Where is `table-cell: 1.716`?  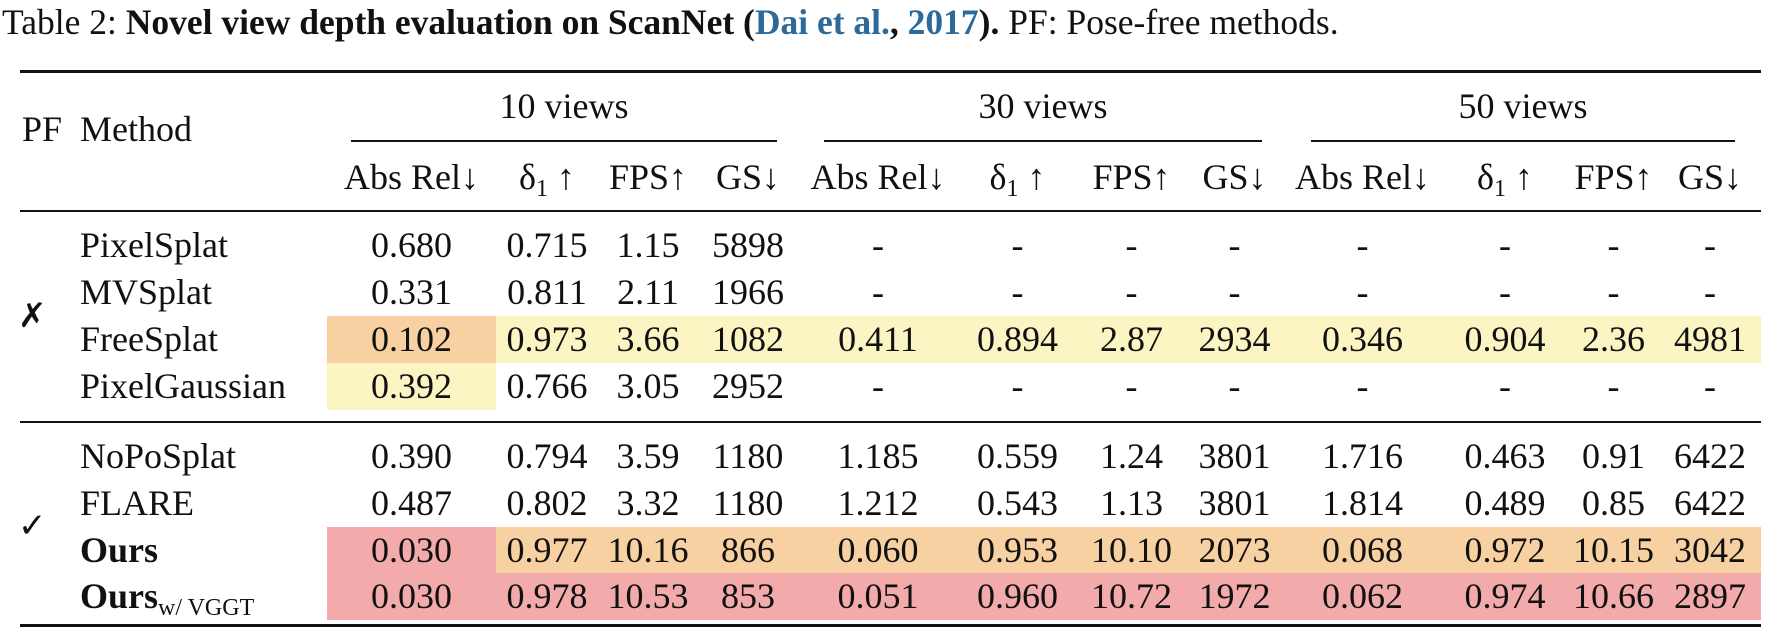
table-cell: 1.716 is located at coordinates (1362, 455).